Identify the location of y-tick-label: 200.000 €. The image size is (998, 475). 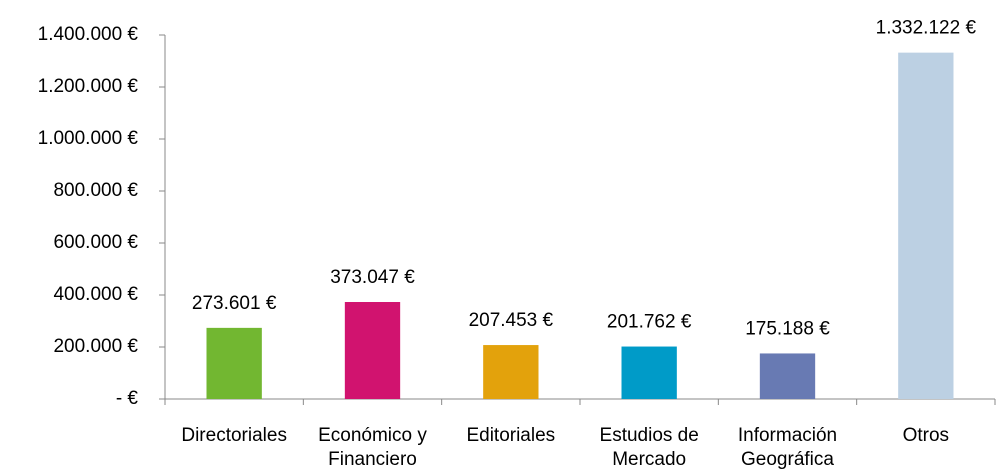
(95, 346).